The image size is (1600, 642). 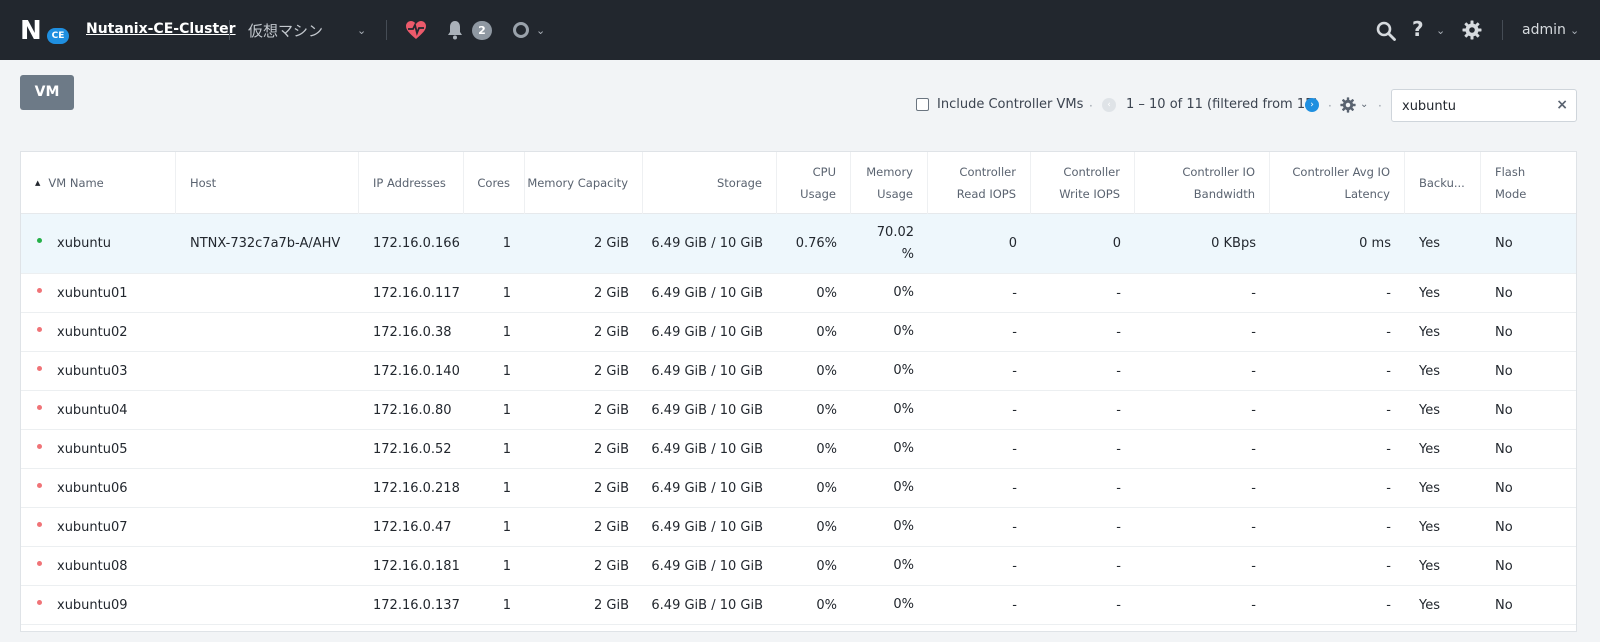 What do you see at coordinates (92, 332) in the screenshot?
I see `vm-name-cell: xubuntu02` at bounding box center [92, 332].